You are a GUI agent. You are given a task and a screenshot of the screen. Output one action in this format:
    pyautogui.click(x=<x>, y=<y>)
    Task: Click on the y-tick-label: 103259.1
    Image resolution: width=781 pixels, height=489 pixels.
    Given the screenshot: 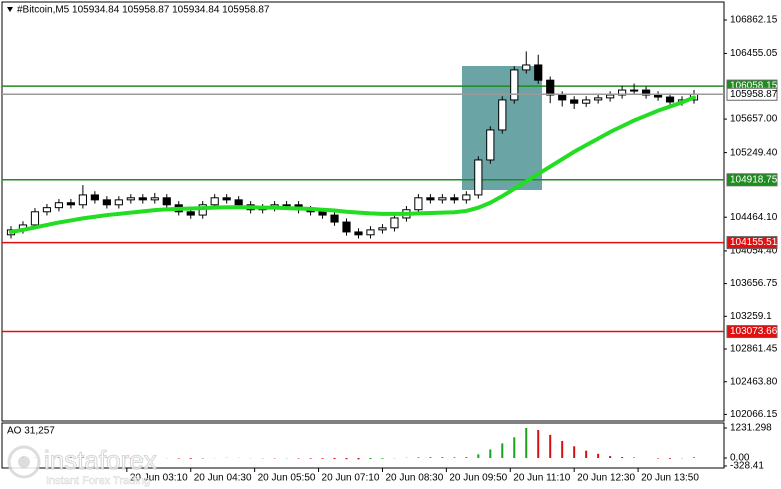 What is the action you would take?
    pyautogui.click(x=751, y=316)
    